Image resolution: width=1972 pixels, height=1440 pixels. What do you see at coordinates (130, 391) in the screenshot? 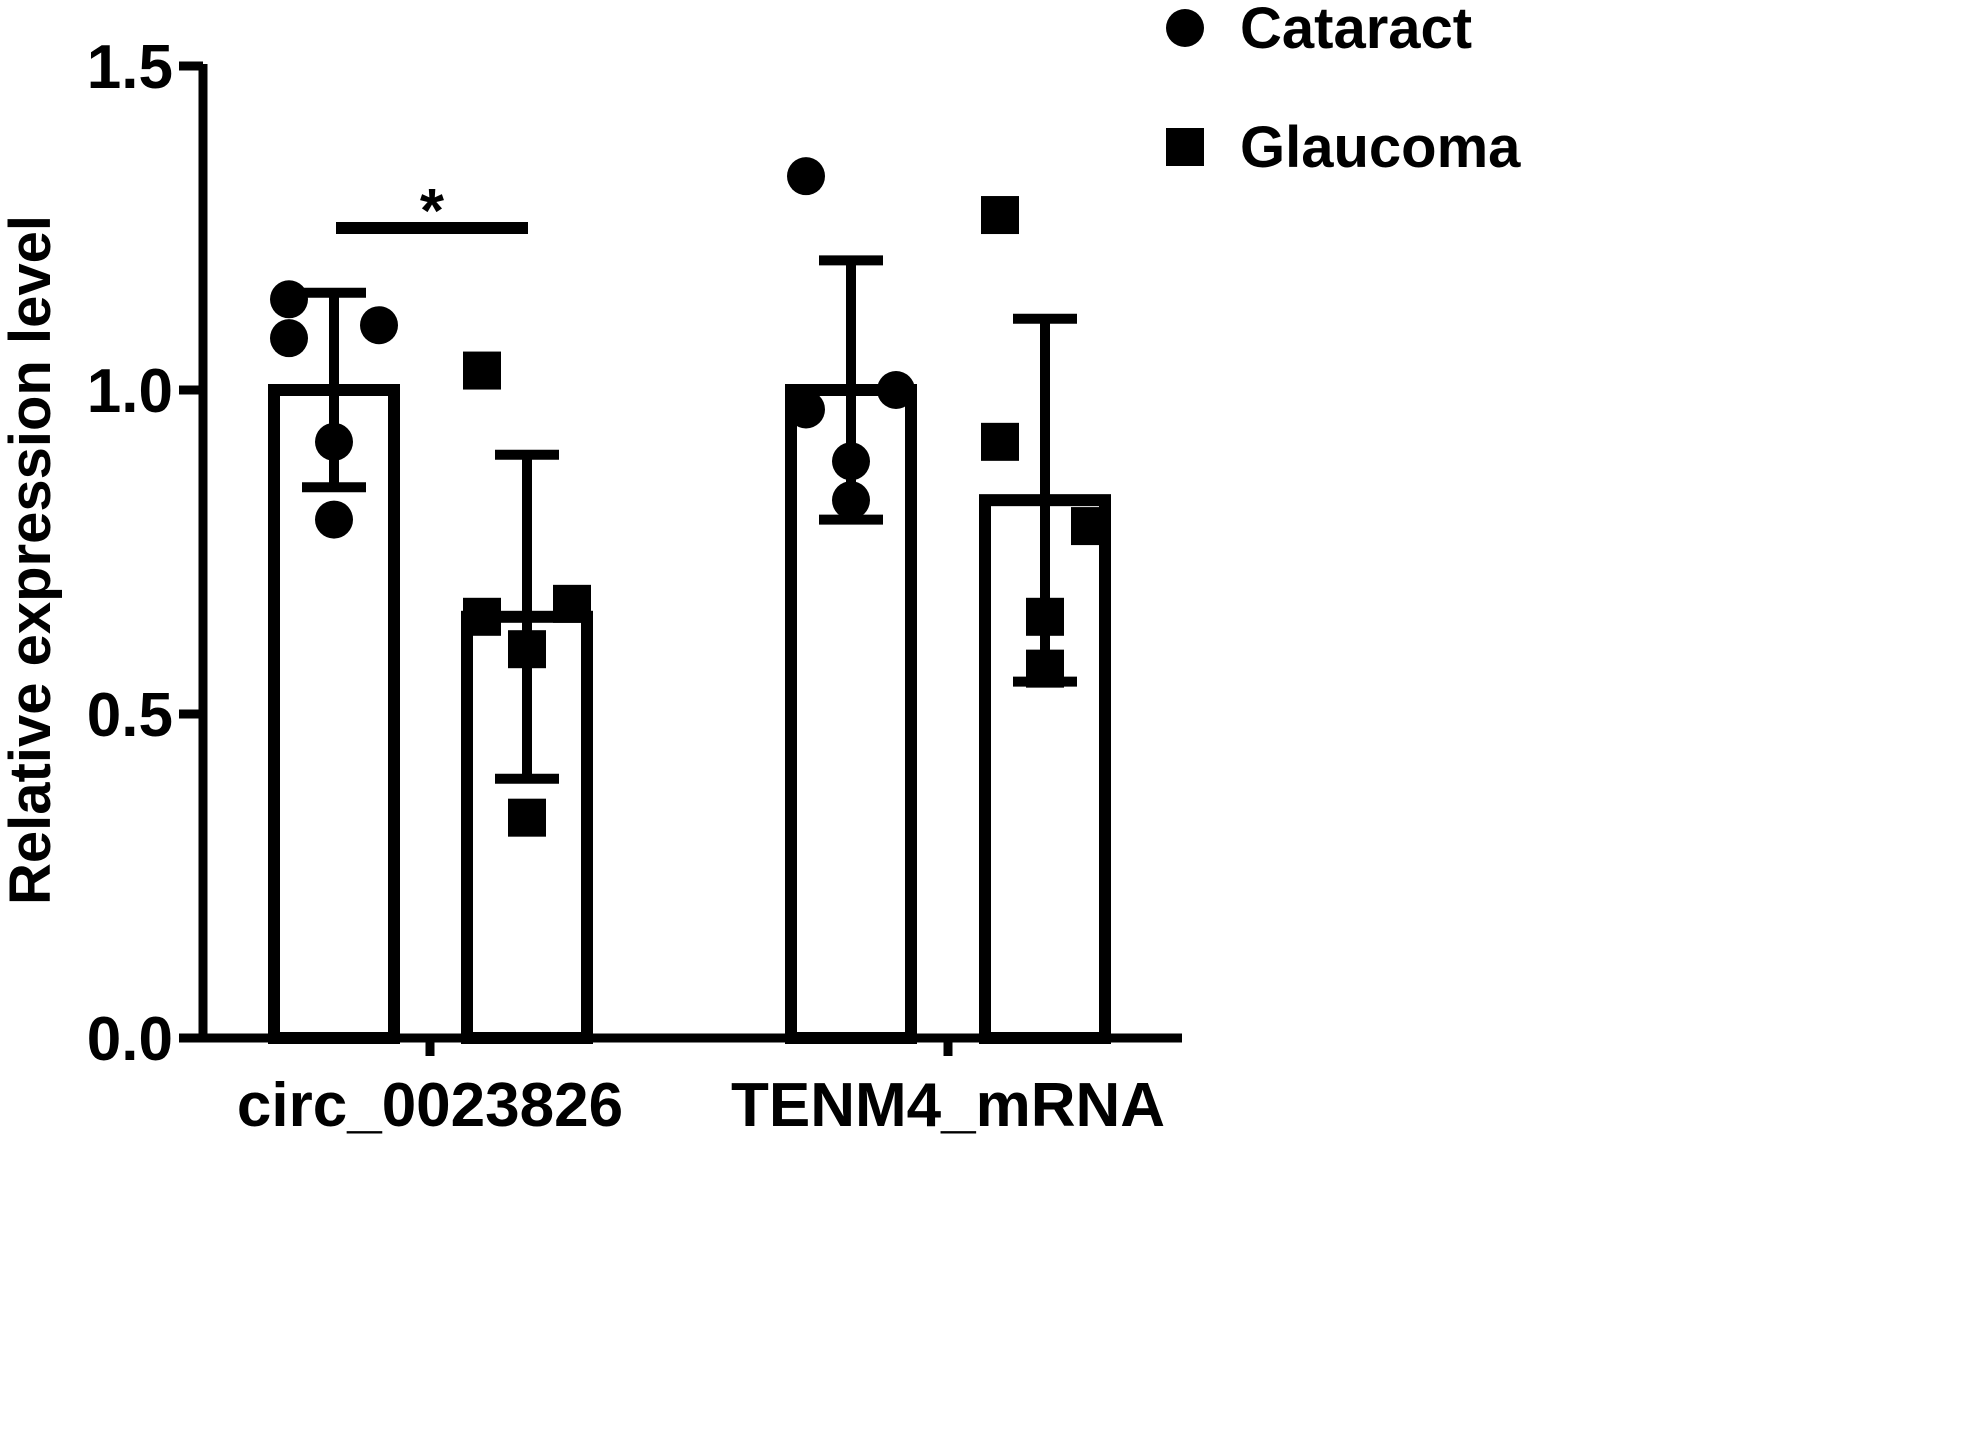
I see `y-tick-label: 1.0` at bounding box center [130, 391].